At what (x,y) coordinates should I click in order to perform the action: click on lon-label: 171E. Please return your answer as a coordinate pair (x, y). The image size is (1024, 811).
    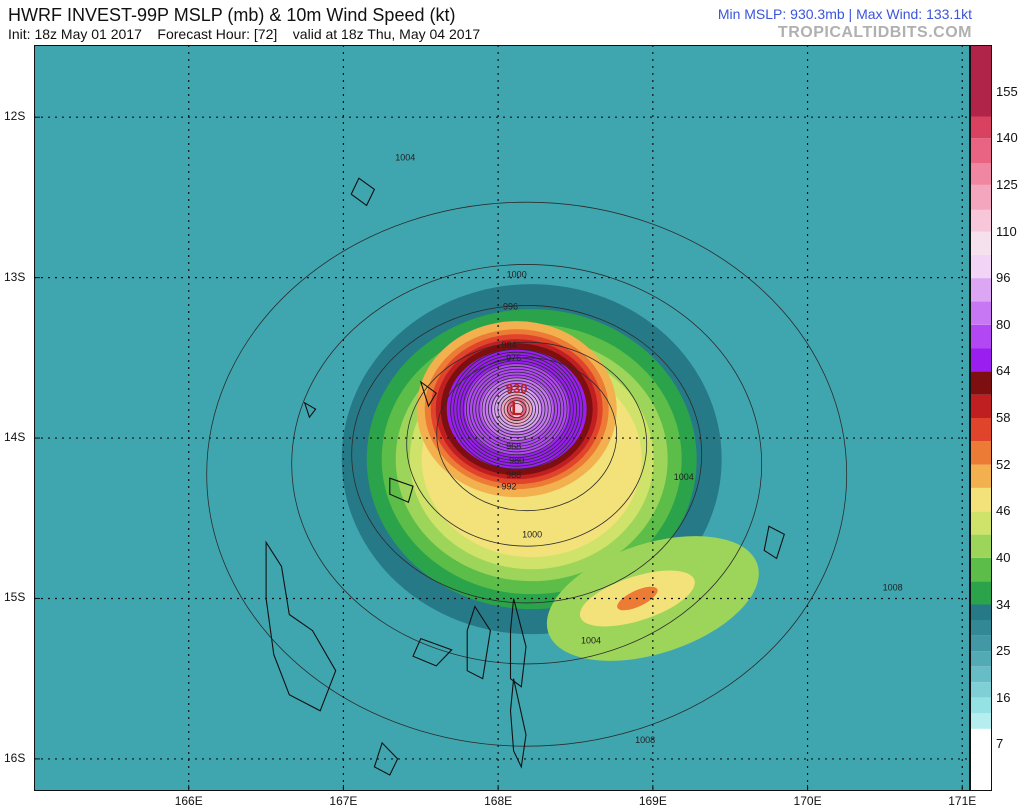
    Looking at the image, I should click on (962, 801).